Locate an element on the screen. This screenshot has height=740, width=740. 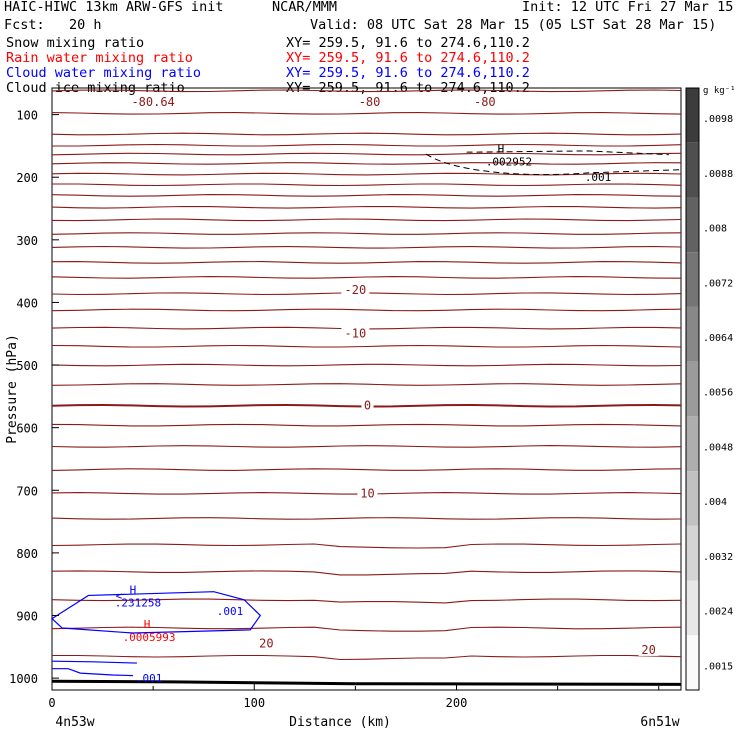
isotherm-label: 10 is located at coordinates (367, 493).